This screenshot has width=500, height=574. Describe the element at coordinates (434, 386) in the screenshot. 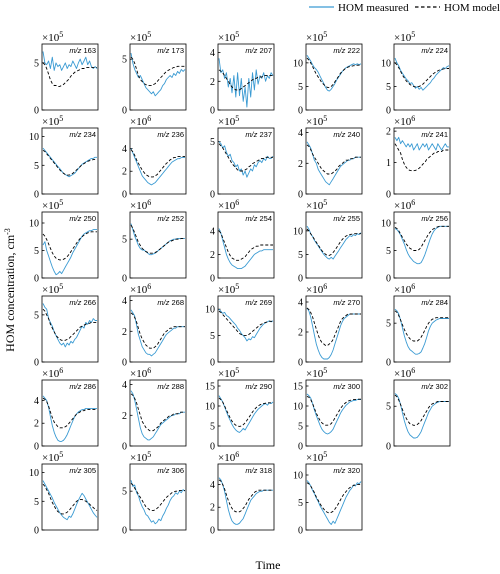

I see `mz-label: m/z 302` at that location.